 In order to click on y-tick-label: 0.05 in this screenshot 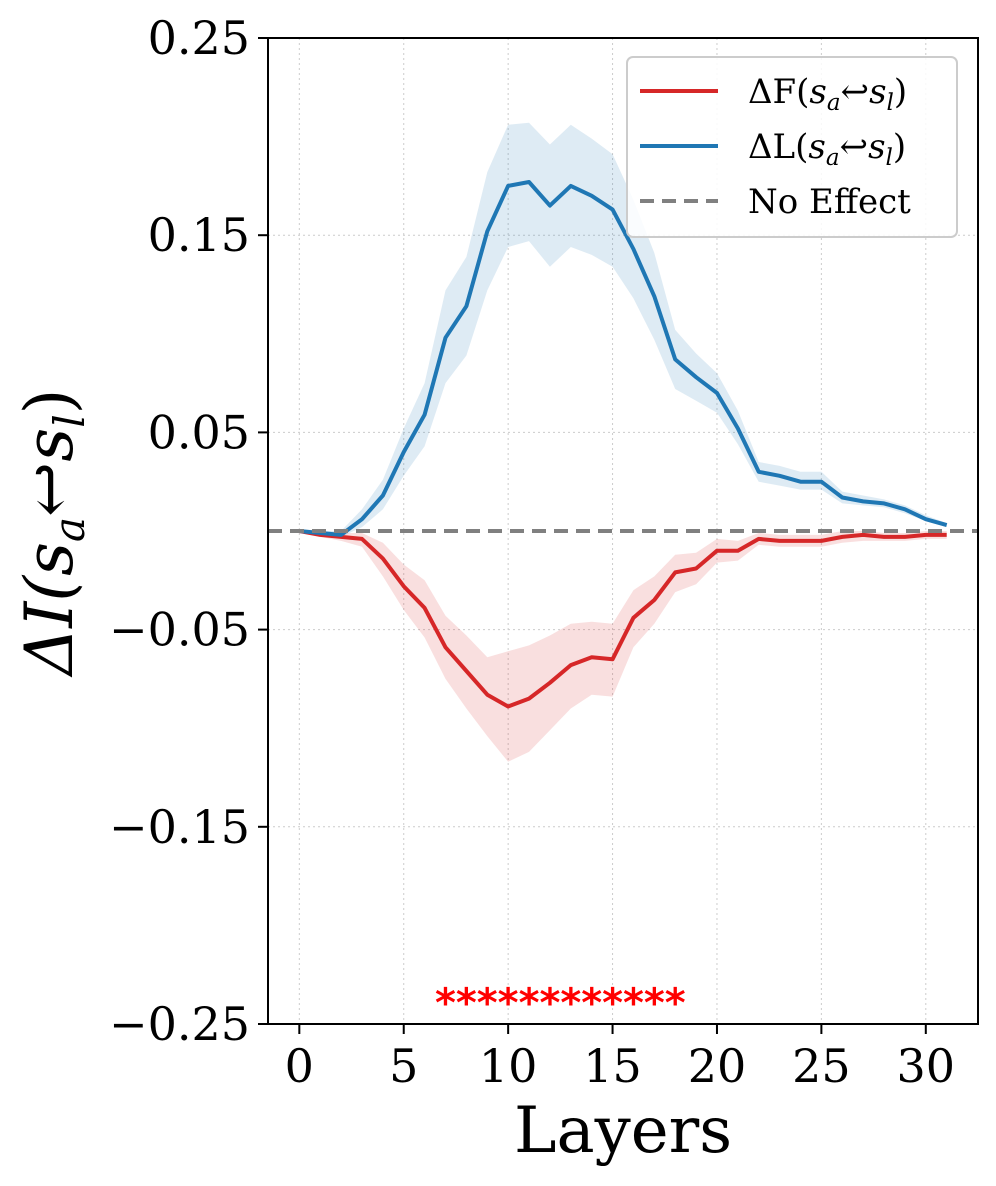, I will do `click(199, 432)`.